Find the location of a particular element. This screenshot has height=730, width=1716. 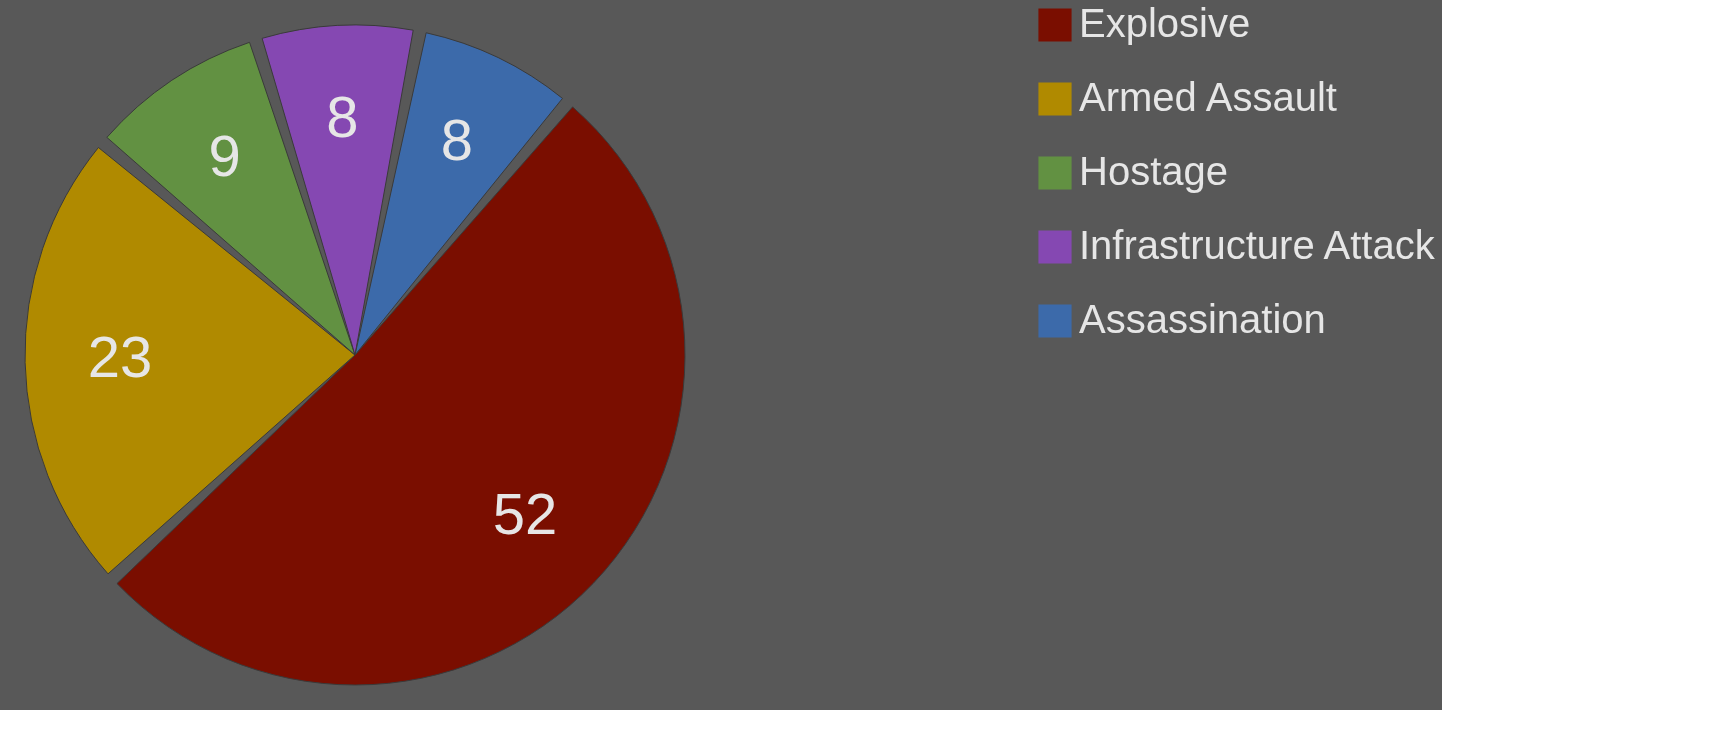

data-label: 9 is located at coordinates (224, 156).